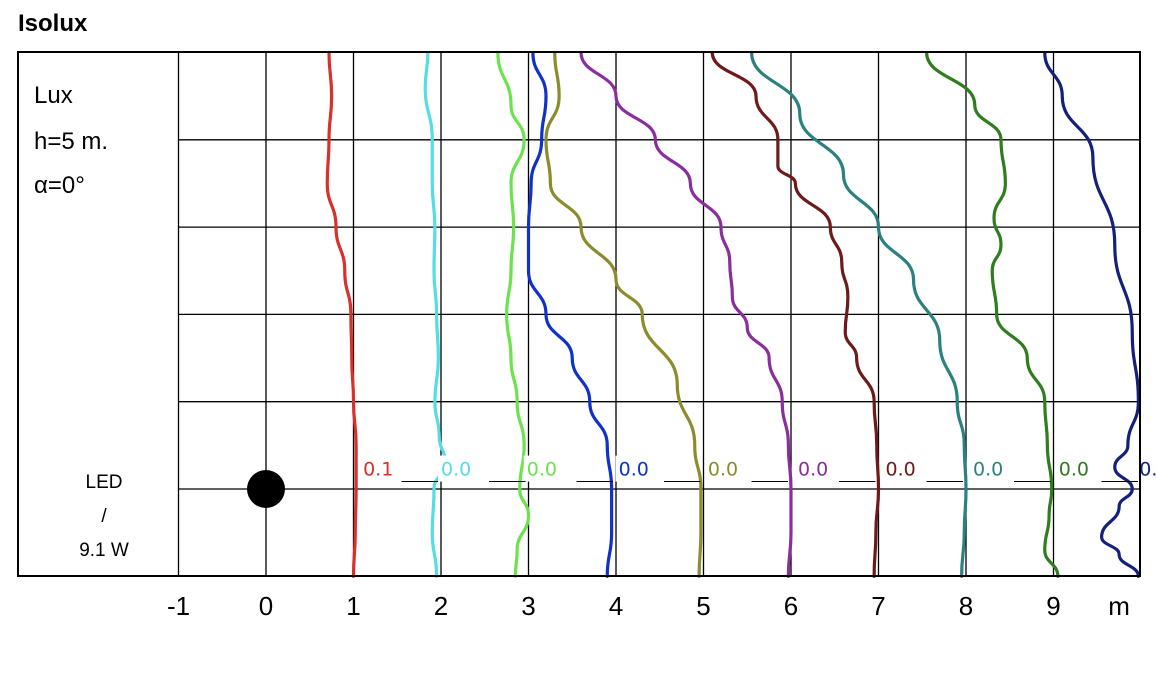 The image size is (1156, 676). I want to click on x-tick-label: 4, so click(616, 606).